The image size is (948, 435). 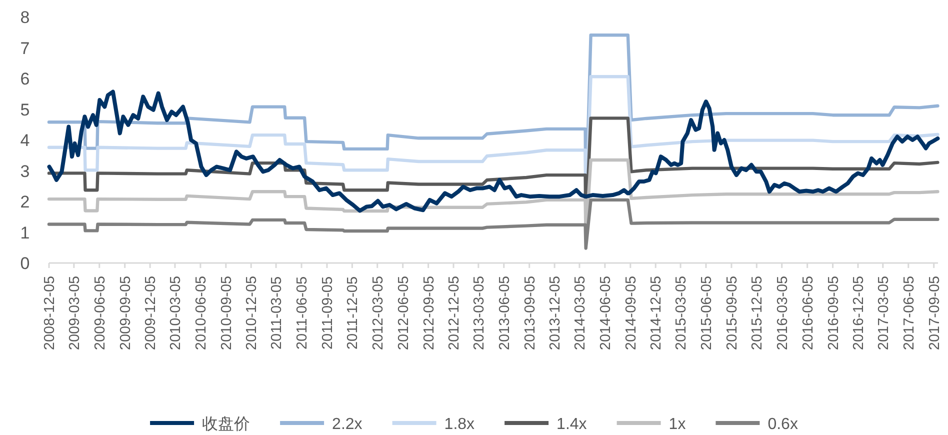 What do you see at coordinates (252, 313) in the screenshot?
I see `x-tick-label: 2010-12-05` at bounding box center [252, 313].